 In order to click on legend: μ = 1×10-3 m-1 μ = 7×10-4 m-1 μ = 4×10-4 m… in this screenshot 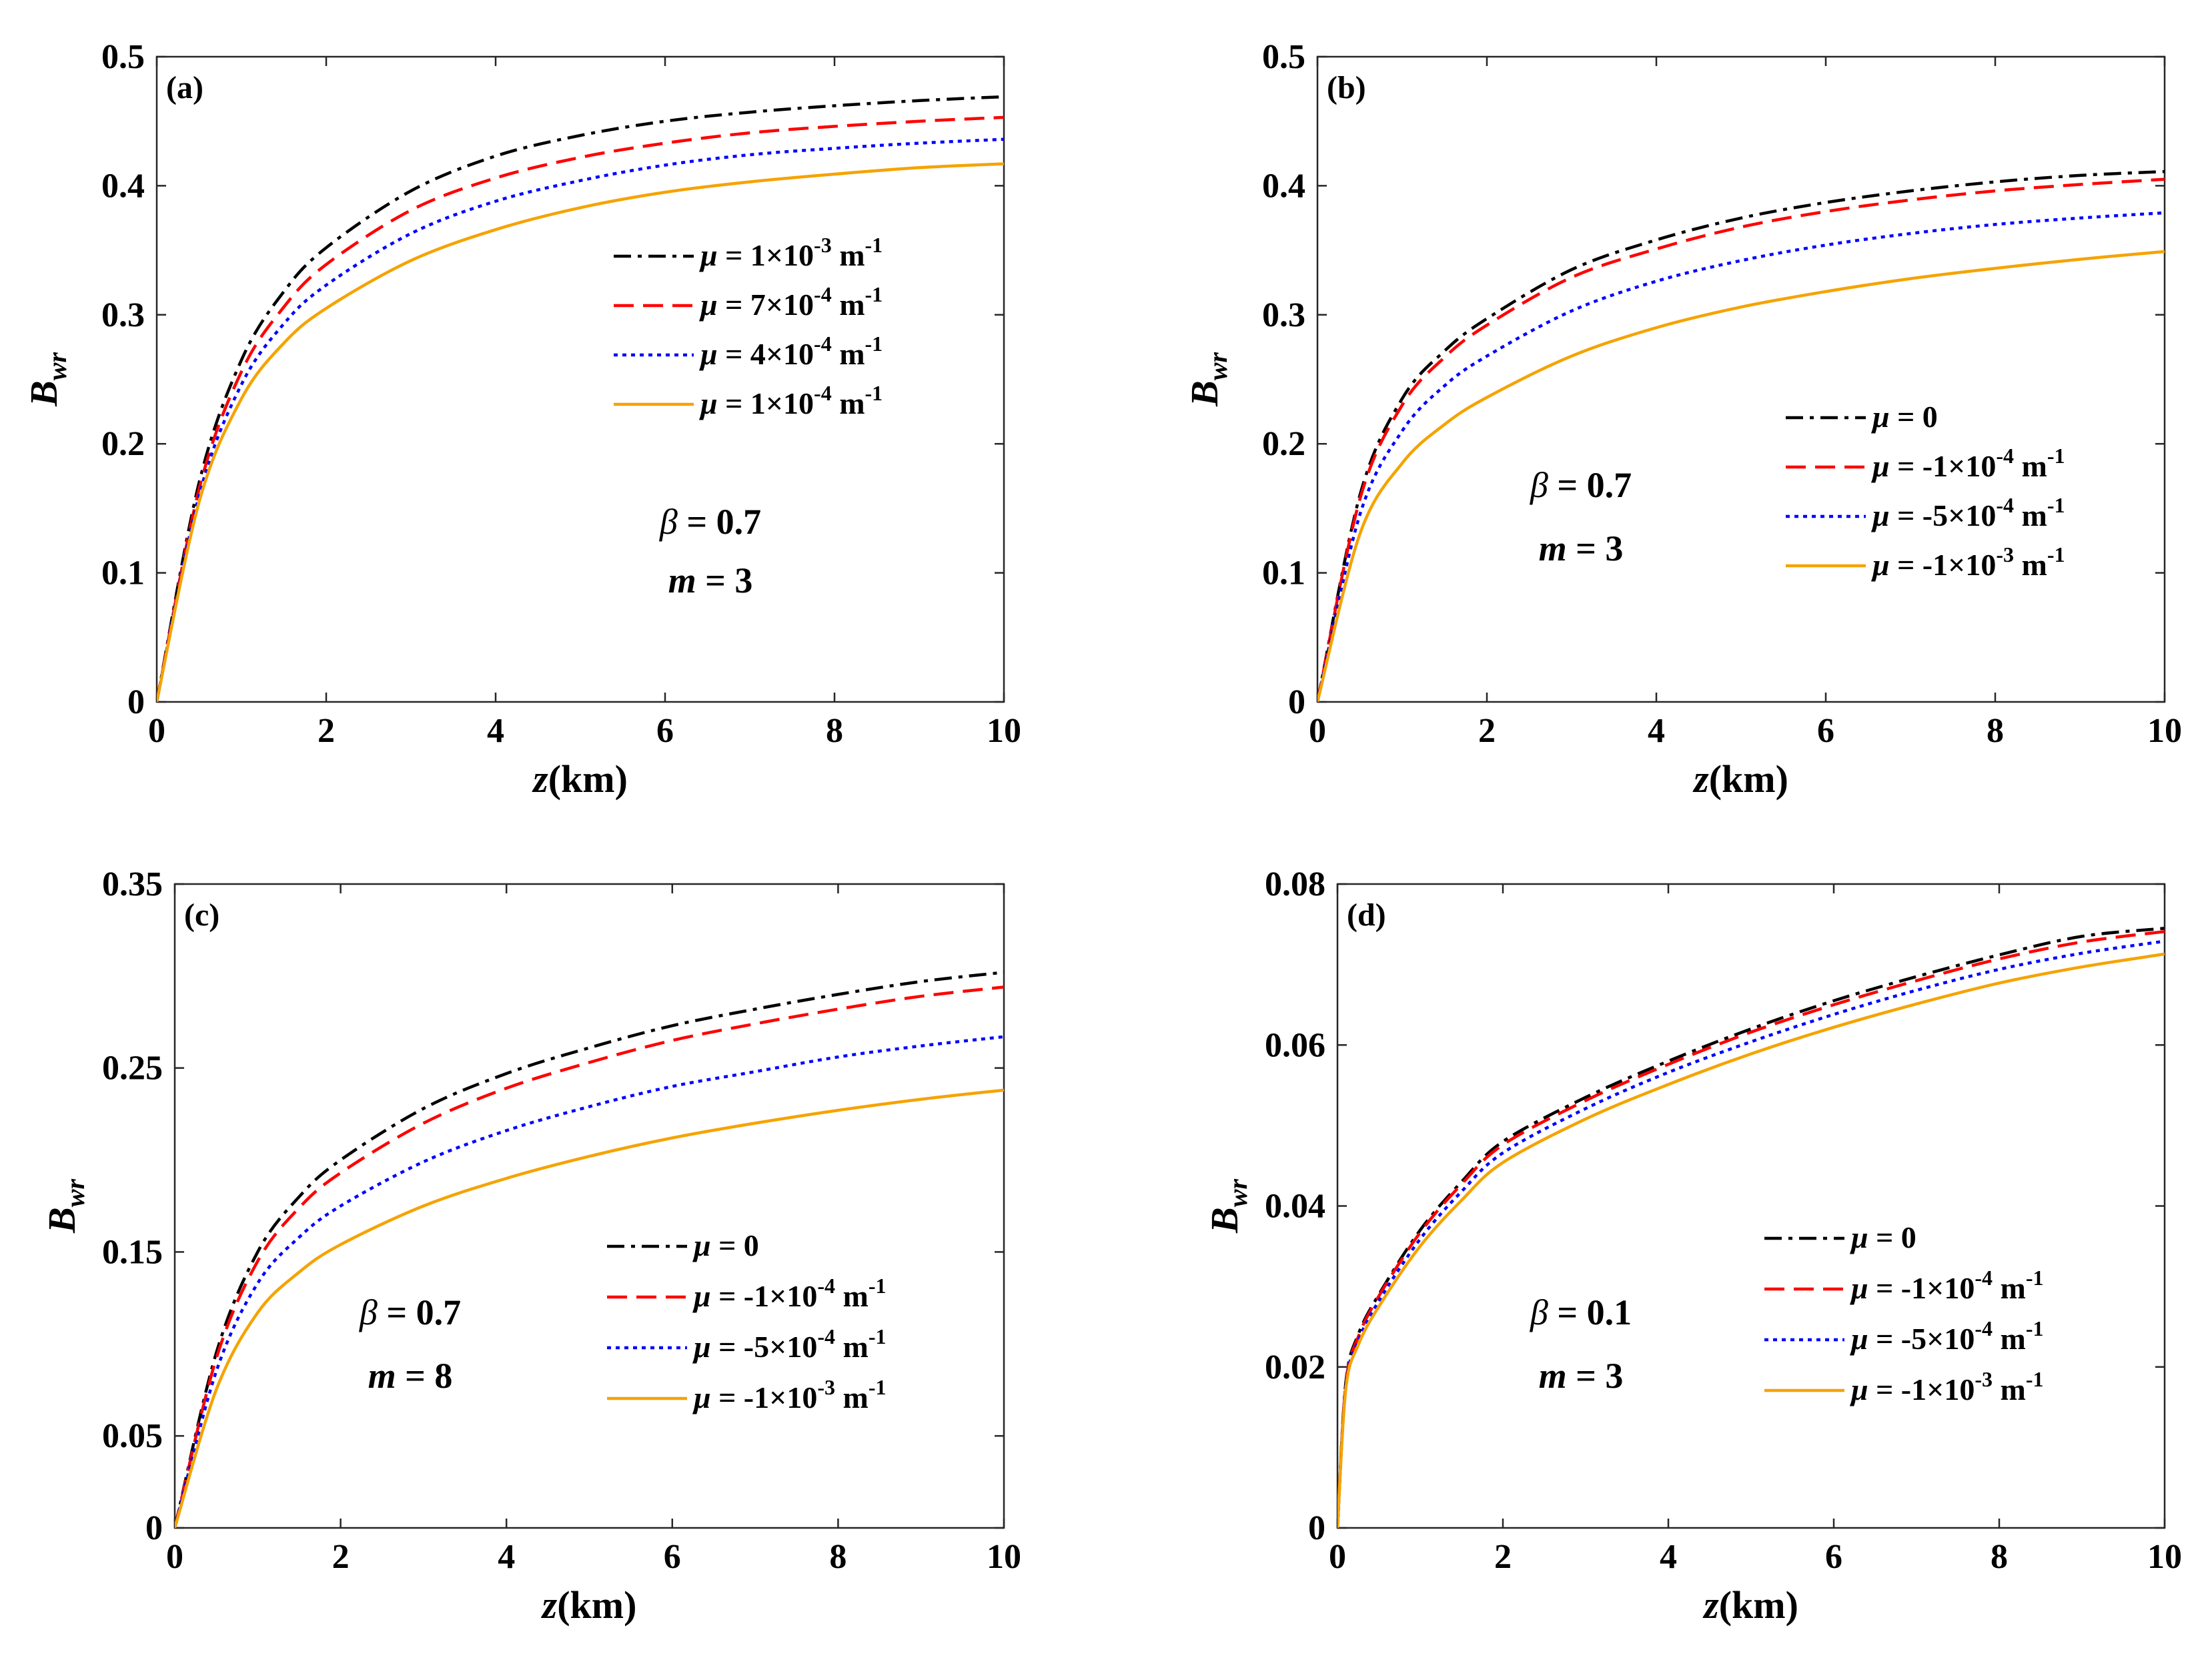, I will do `click(748, 326)`.